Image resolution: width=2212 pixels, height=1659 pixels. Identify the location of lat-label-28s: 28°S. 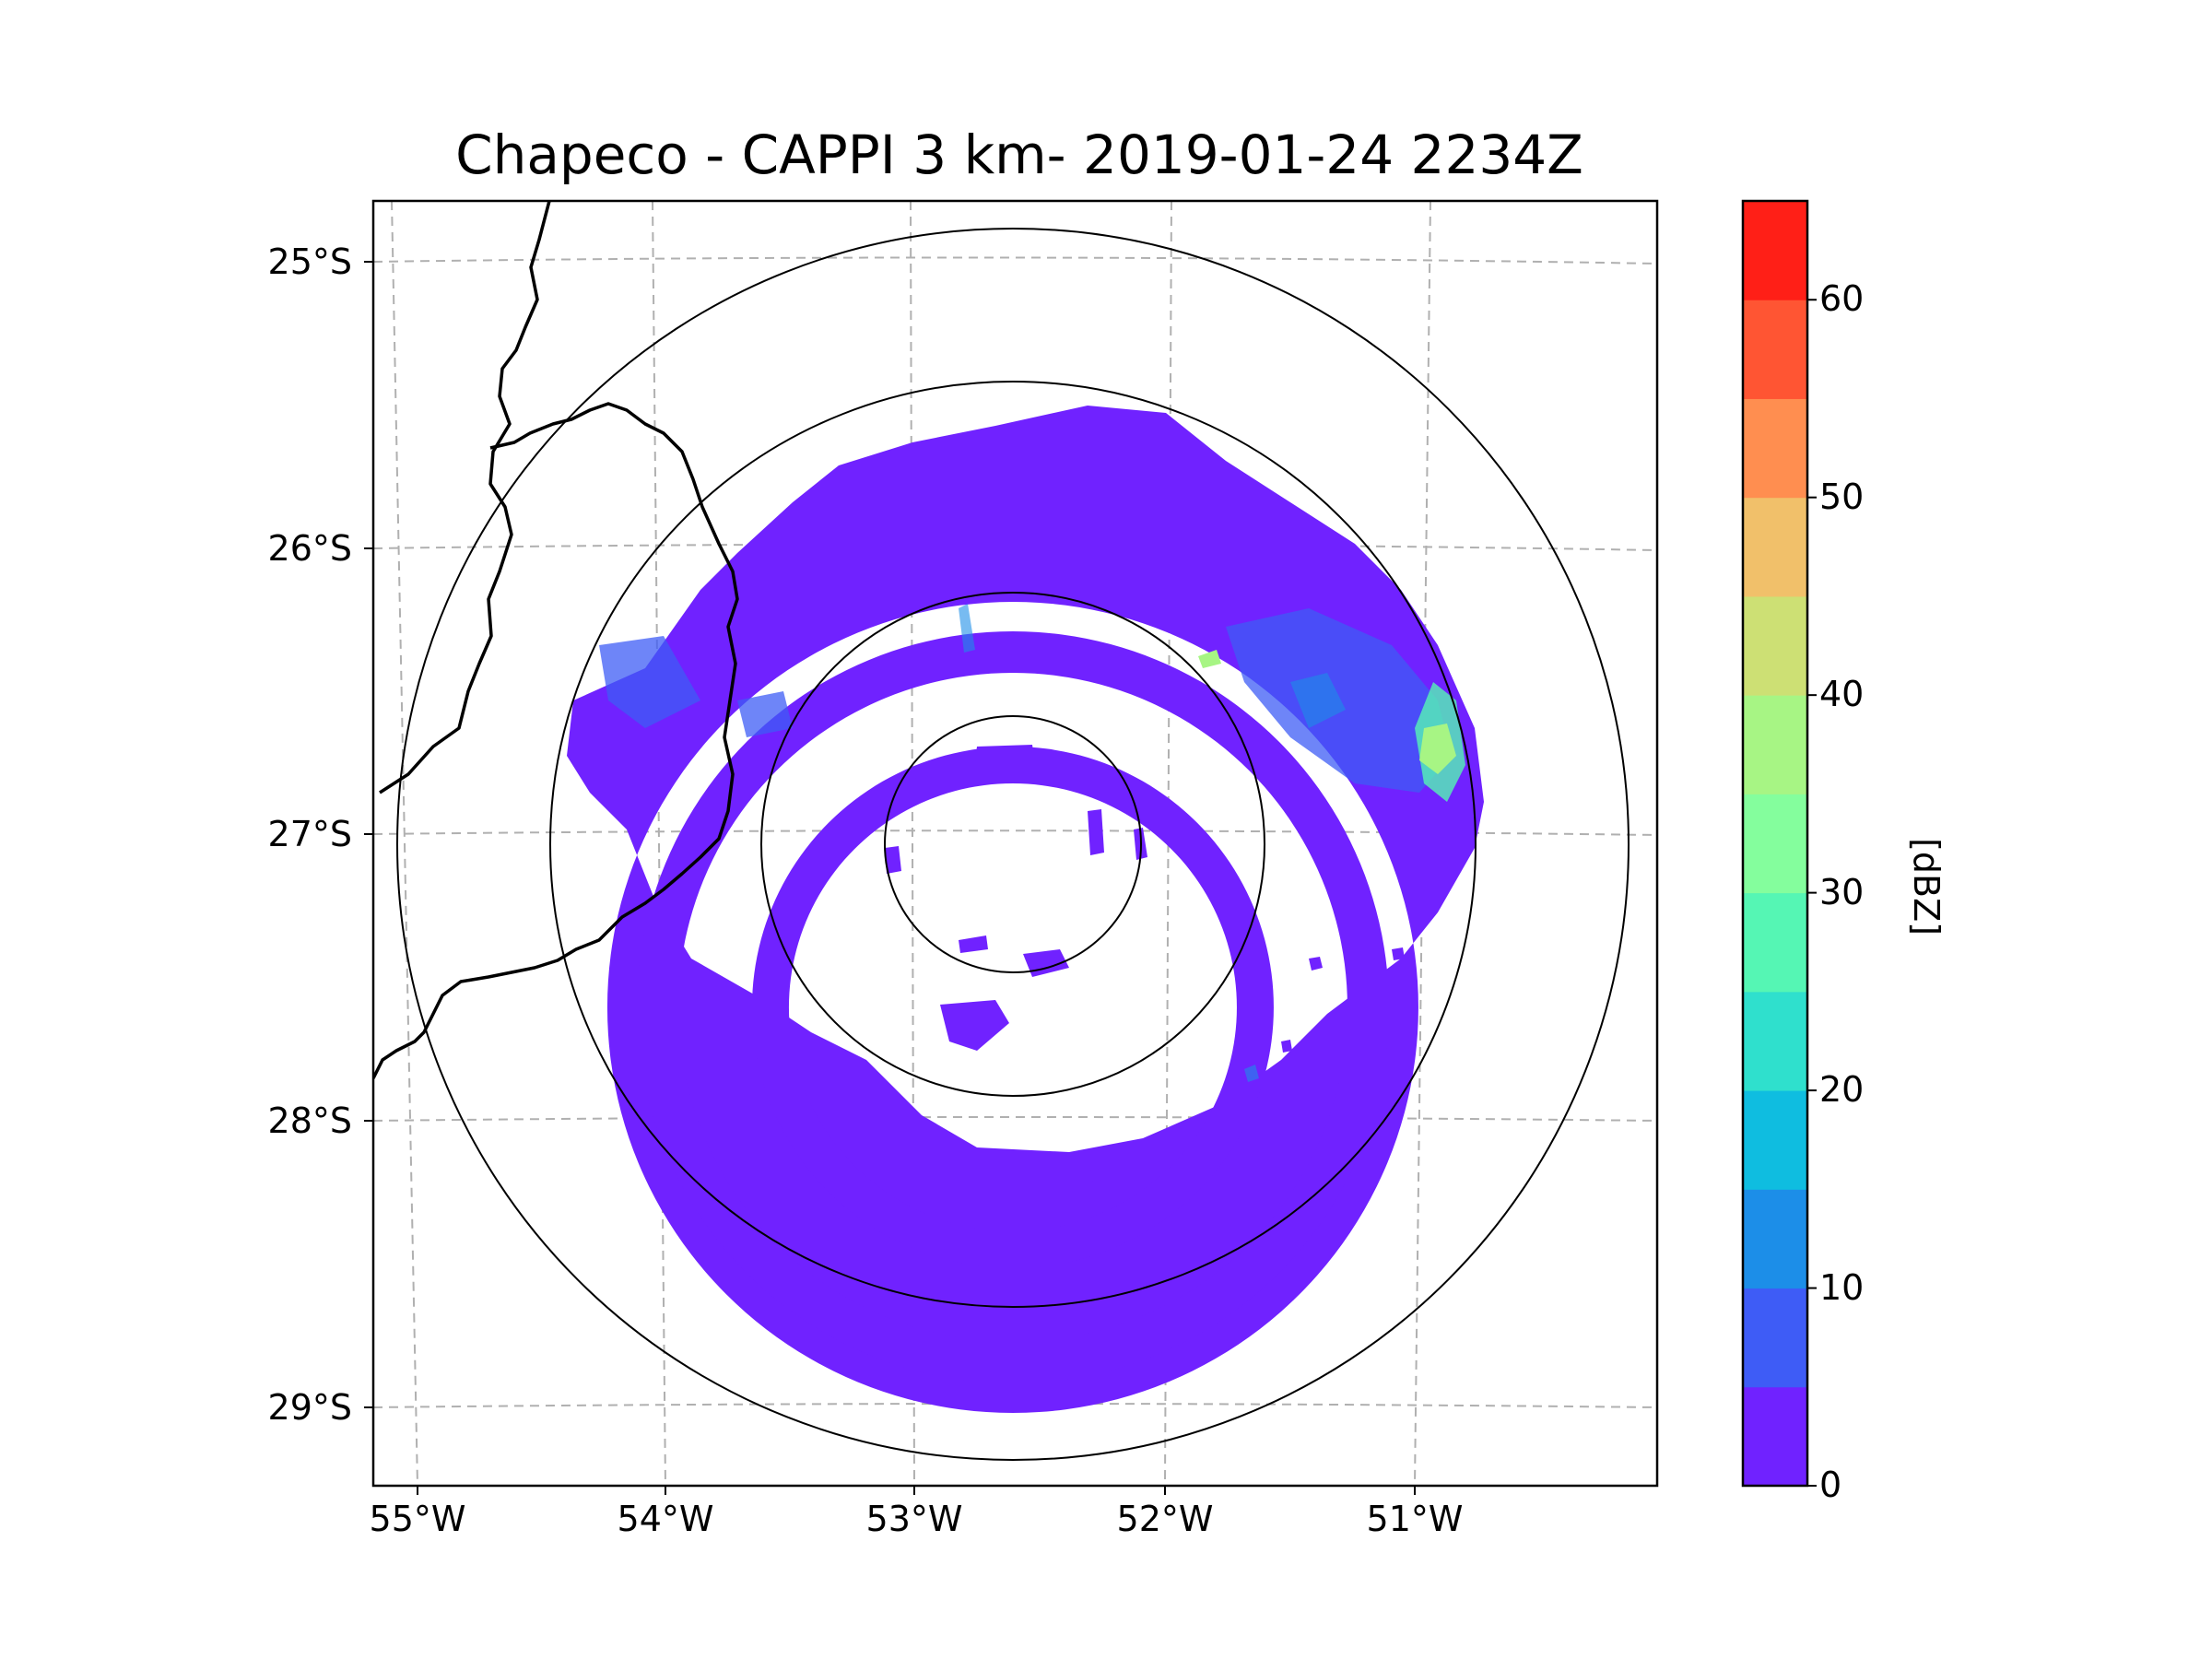
(309, 1120).